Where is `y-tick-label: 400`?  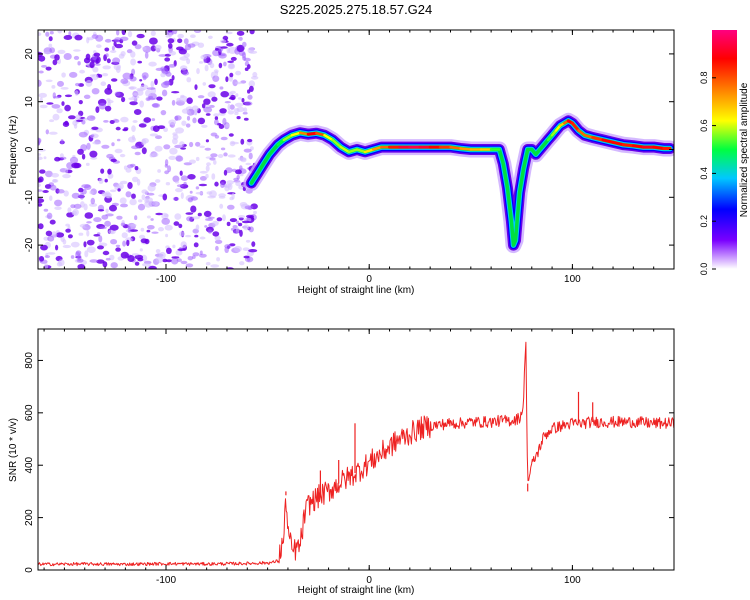
y-tick-label: 400 is located at coordinates (29, 464).